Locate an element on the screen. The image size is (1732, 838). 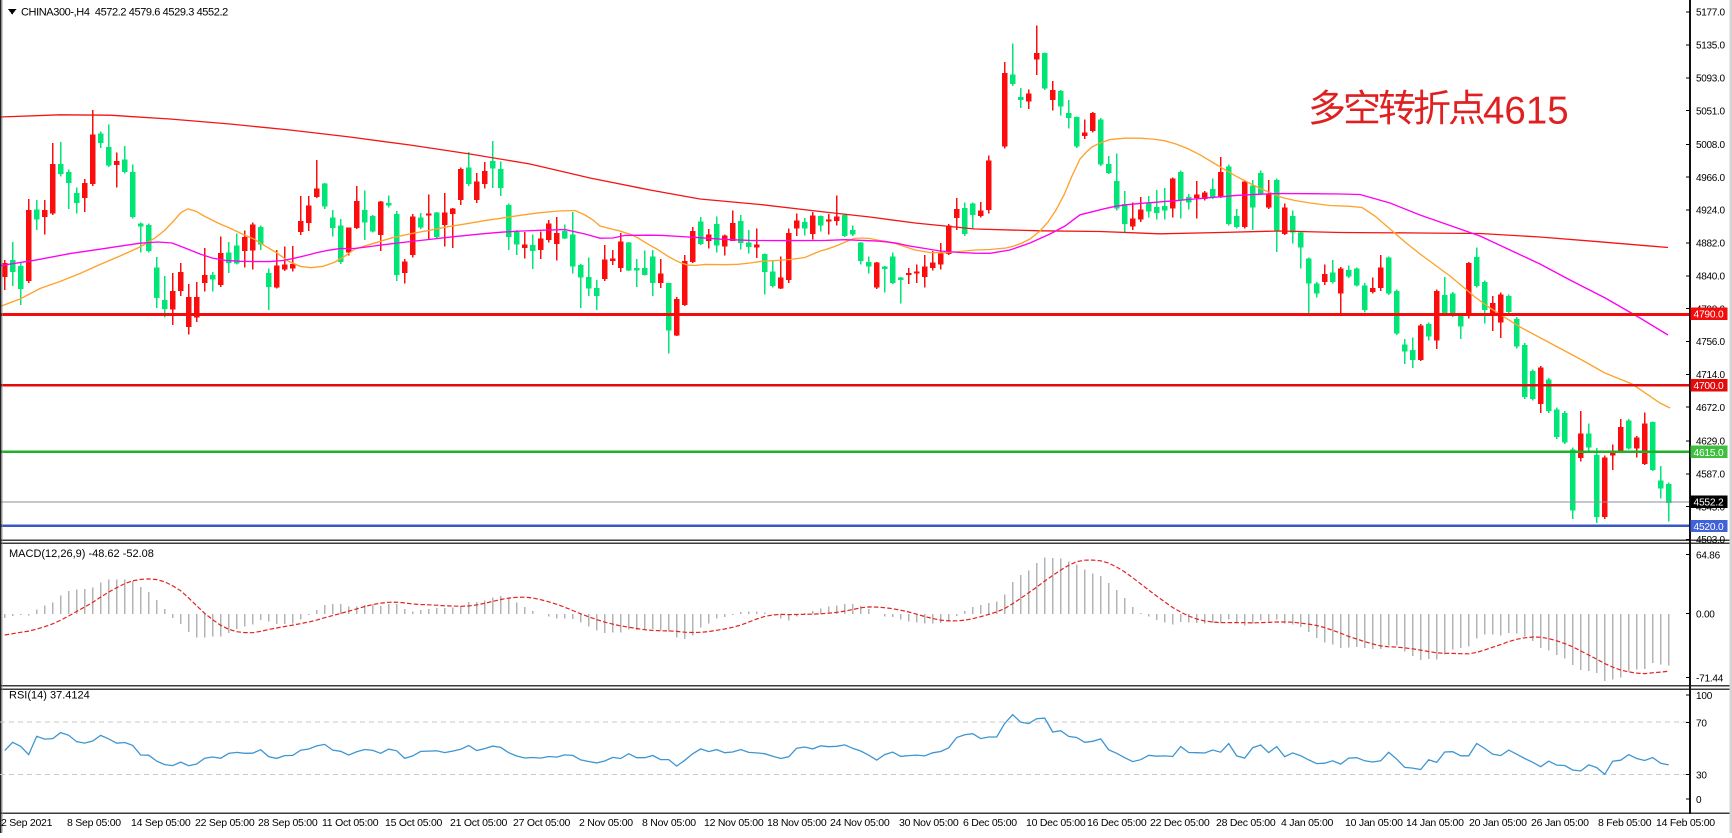
svg-text: 15 Oct 05:00 is located at coordinates (414, 823).